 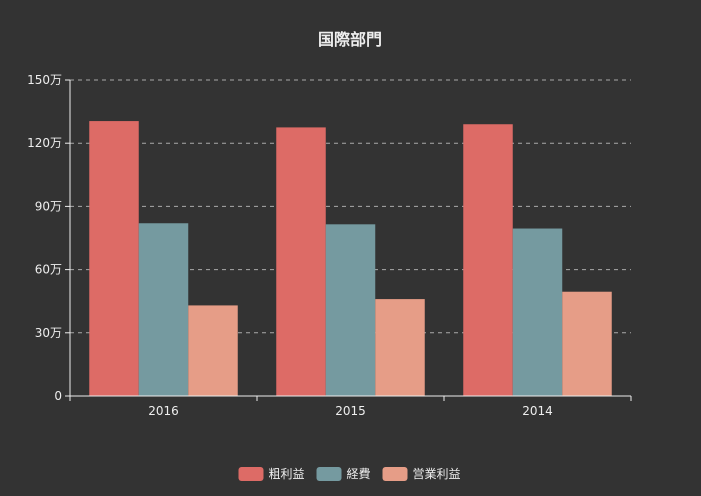 What do you see at coordinates (350, 39) in the screenshot?
I see `chart-title: 国際部門` at bounding box center [350, 39].